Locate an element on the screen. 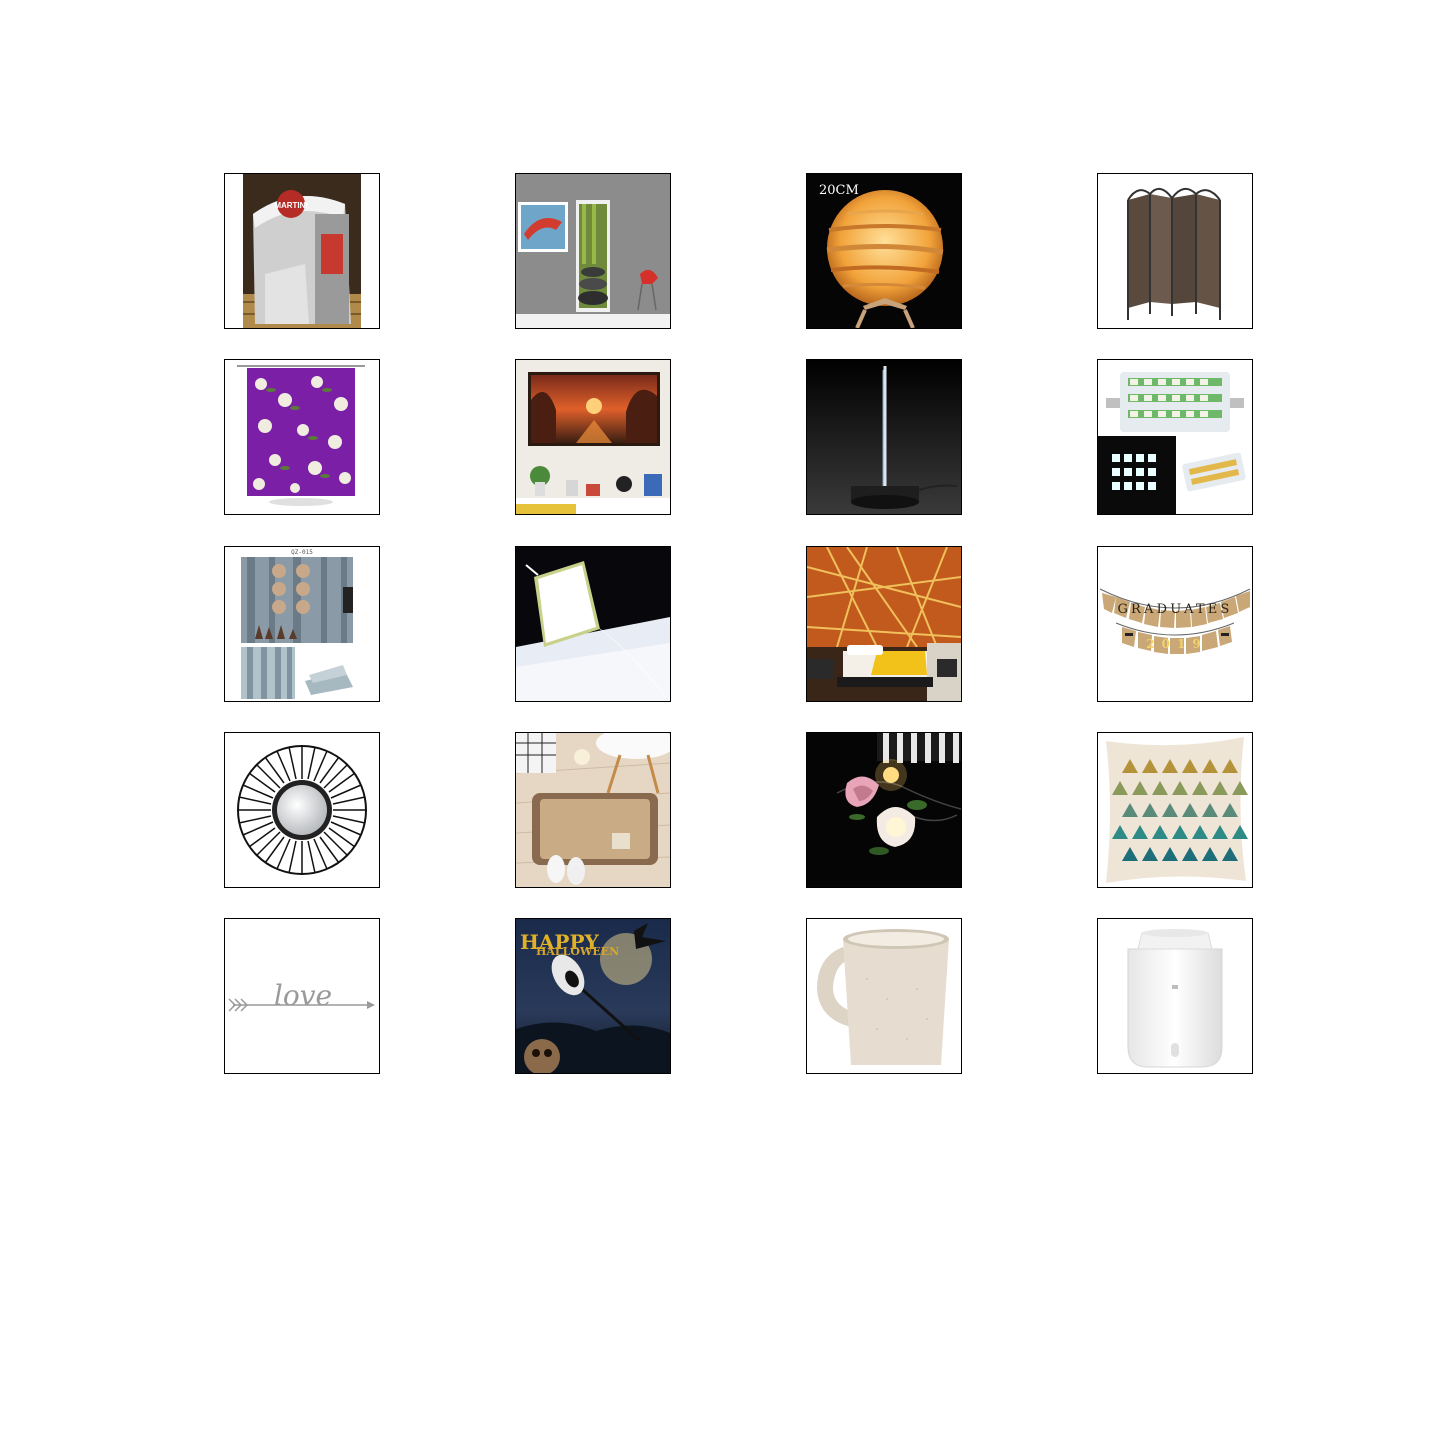  love-arrow-decal-icon: love is located at coordinates (302, 996).